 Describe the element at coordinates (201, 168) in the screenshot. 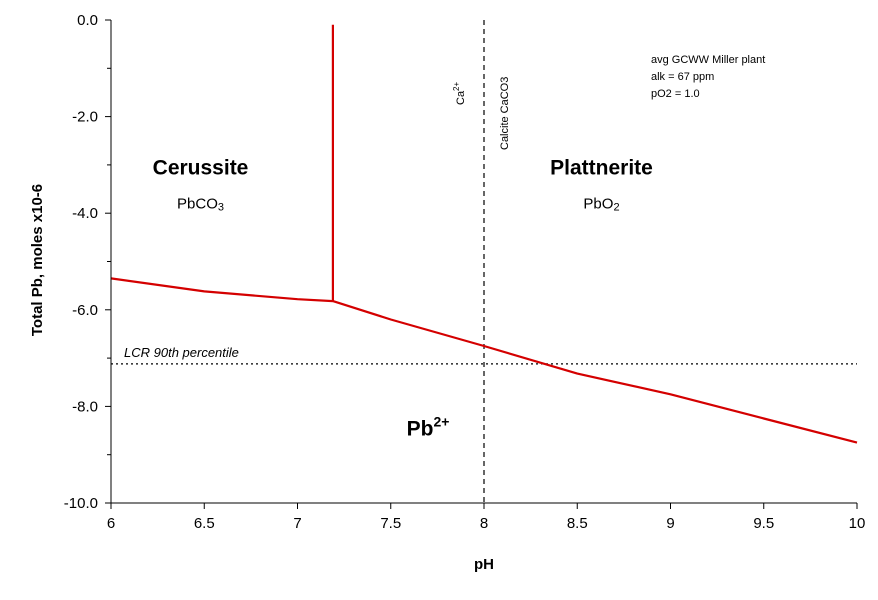

I see `region-cerussite-name: Cerussite` at that location.